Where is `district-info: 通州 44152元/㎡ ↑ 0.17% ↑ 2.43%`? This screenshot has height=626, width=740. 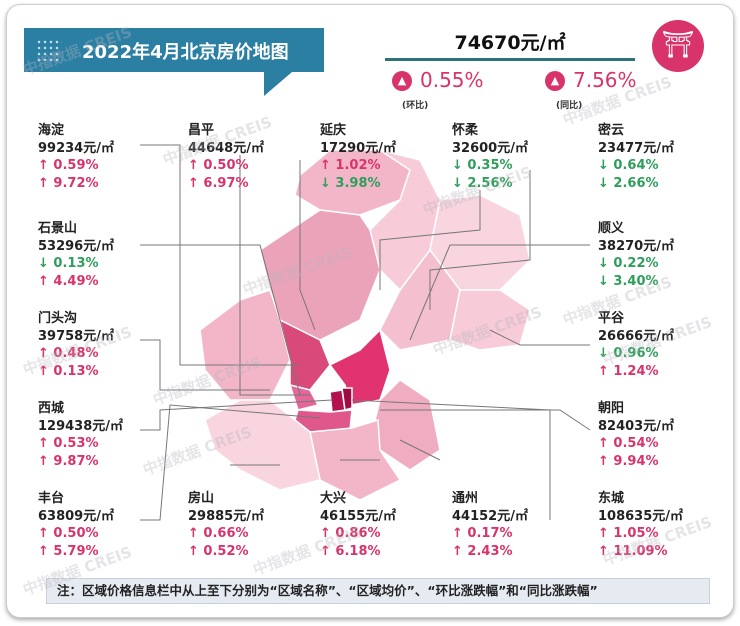 district-info: 通州 44152元/㎡ ↑ 0.17% ↑ 2.43% is located at coordinates (490, 525).